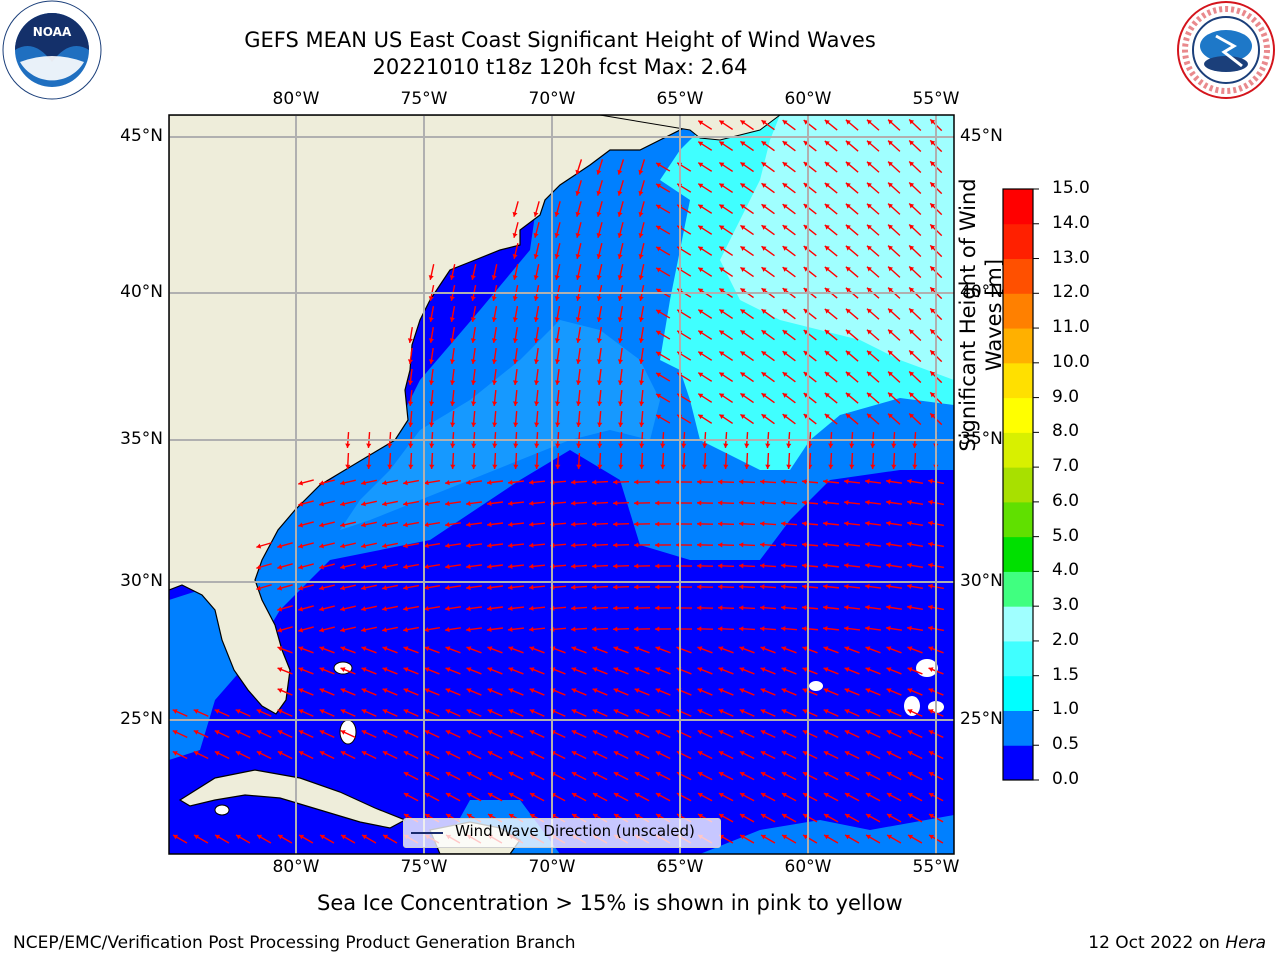 The height and width of the screenshot is (960, 1280). Describe the element at coordinates (1071, 222) in the screenshot. I see `colorbar-tick-label: 14.0` at that location.